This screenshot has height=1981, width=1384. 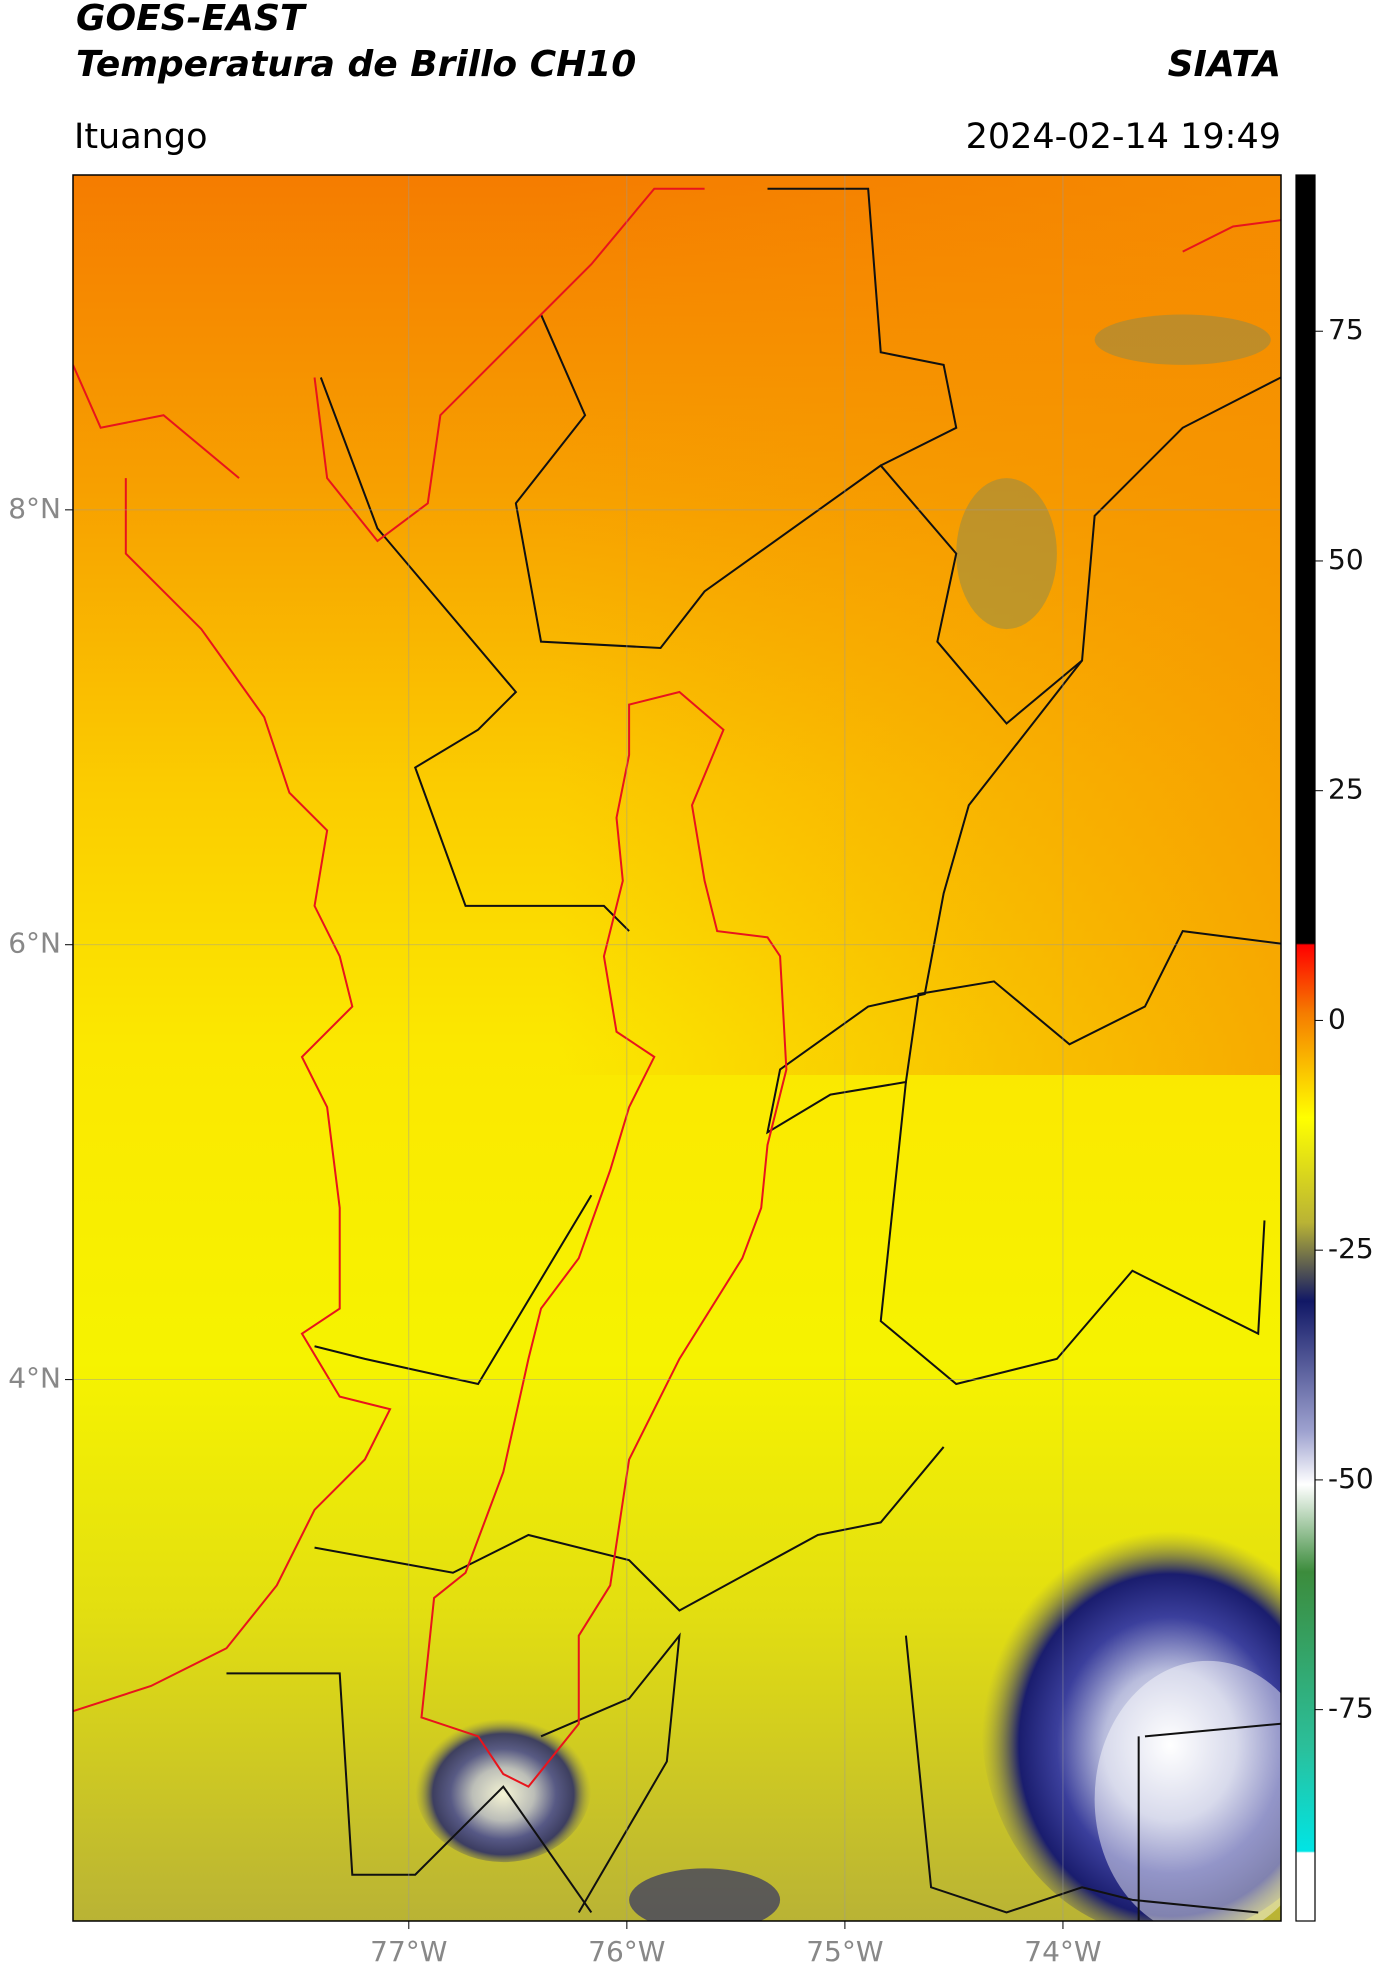 What do you see at coordinates (1351, 1478) in the screenshot?
I see `colorbar-tick-label: -50` at bounding box center [1351, 1478].